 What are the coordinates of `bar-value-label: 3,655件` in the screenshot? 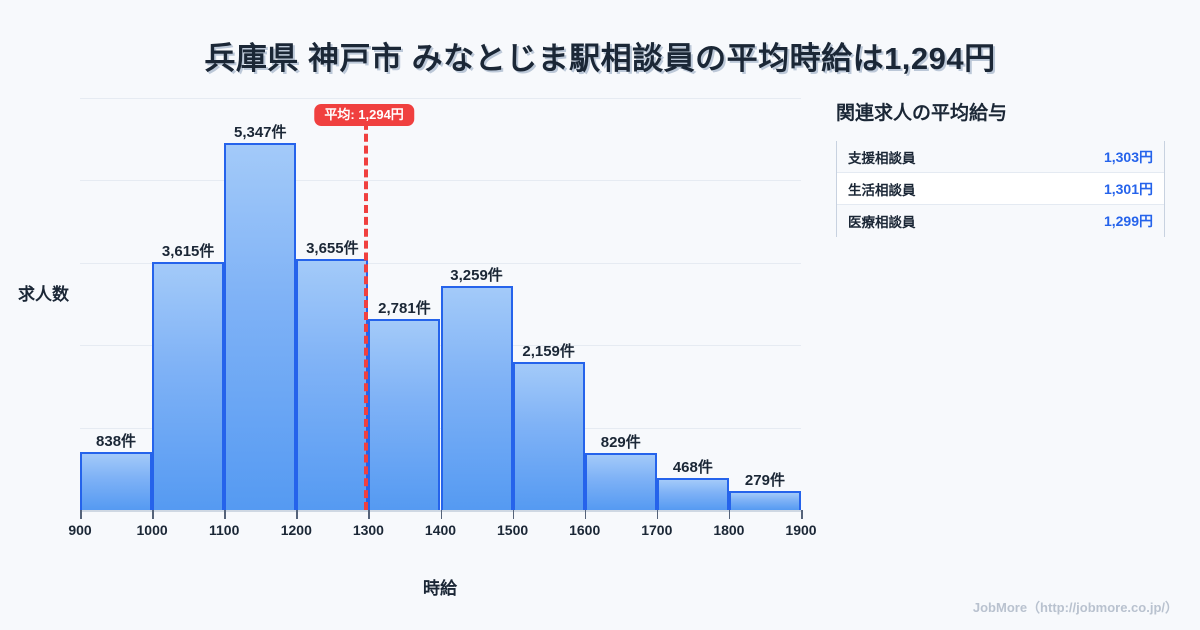 It's located at (332, 249).